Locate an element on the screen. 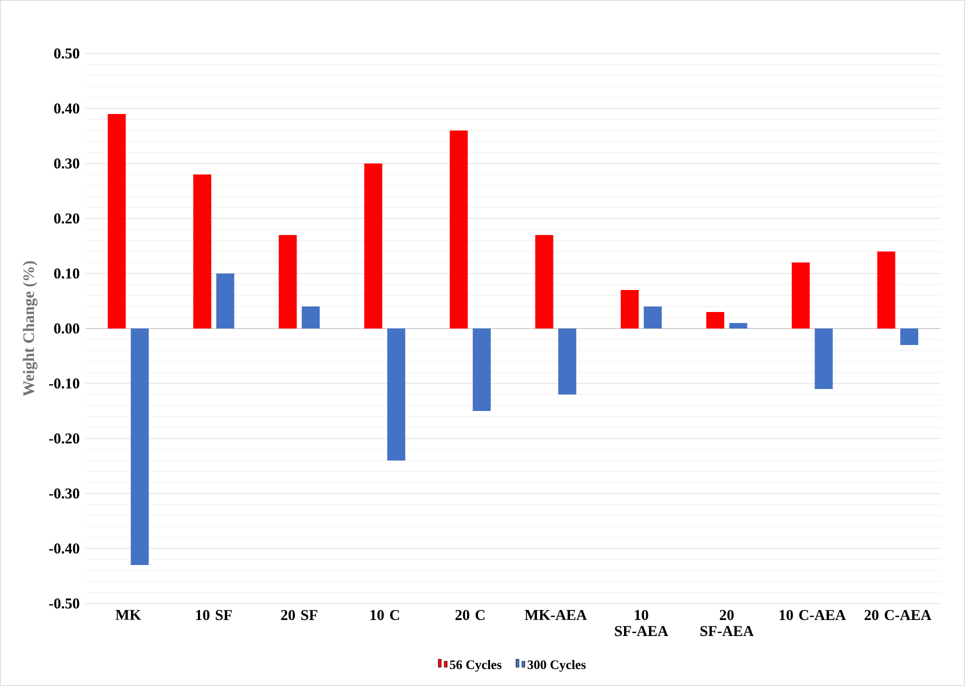 The height and width of the screenshot is (686, 965). x-tick-label: 10 SF-AEA is located at coordinates (641, 623).